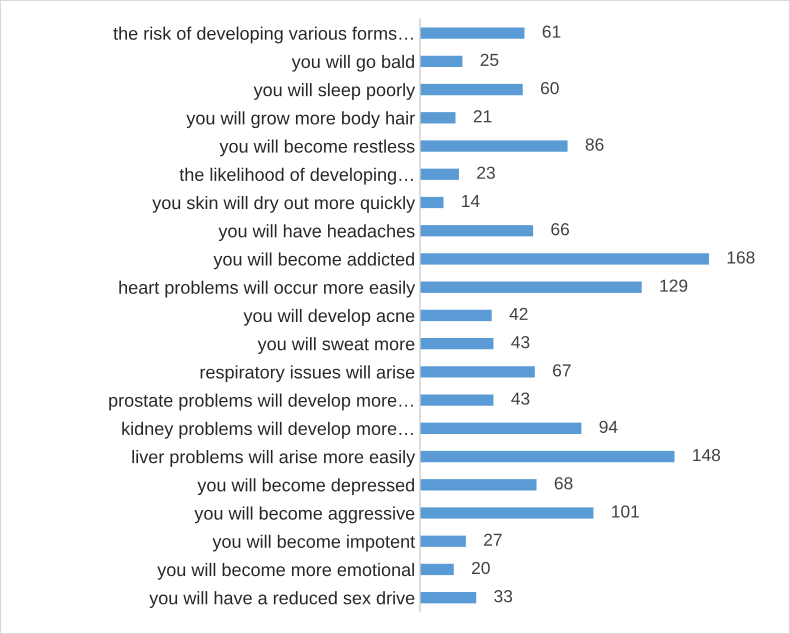 The height and width of the screenshot is (634, 790). What do you see at coordinates (353, 63) in the screenshot?
I see `y-tick-label: you will go bald` at bounding box center [353, 63].